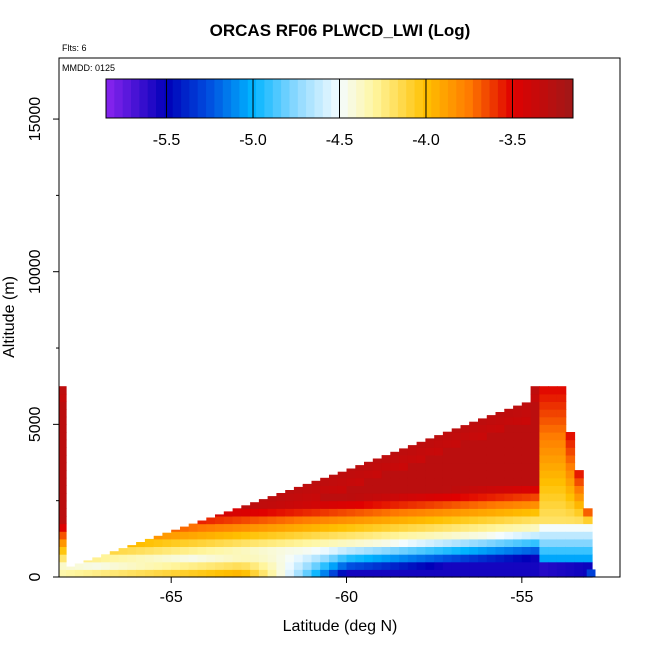  What do you see at coordinates (426, 140) in the screenshot?
I see `colorbar-tick-label: -4.0` at bounding box center [426, 140].